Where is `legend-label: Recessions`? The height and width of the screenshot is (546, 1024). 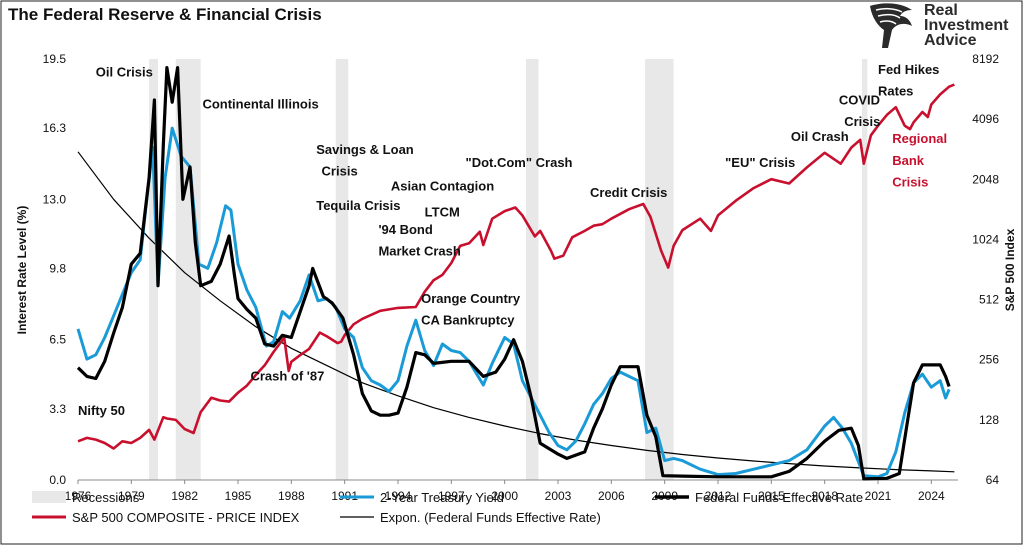 legend-label: Recessions is located at coordinates (106, 497).